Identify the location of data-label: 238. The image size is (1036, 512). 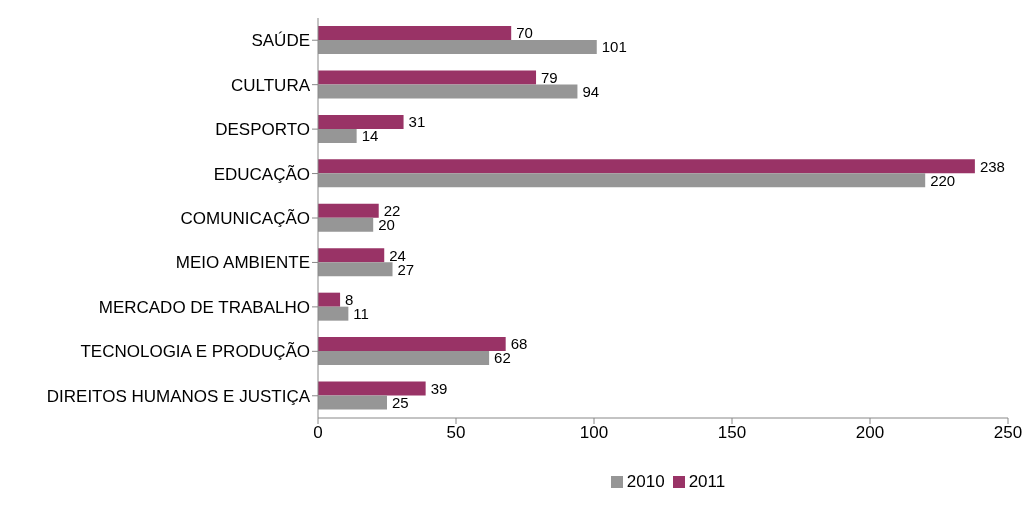
(992, 166).